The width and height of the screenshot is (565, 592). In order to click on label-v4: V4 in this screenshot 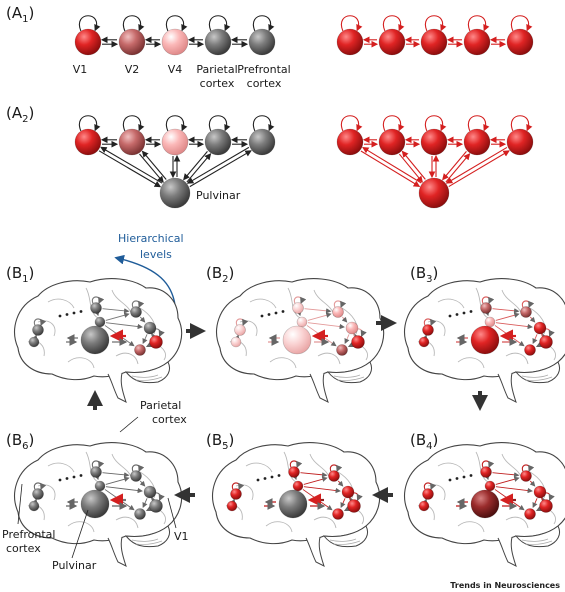, I will do `click(175, 69)`.